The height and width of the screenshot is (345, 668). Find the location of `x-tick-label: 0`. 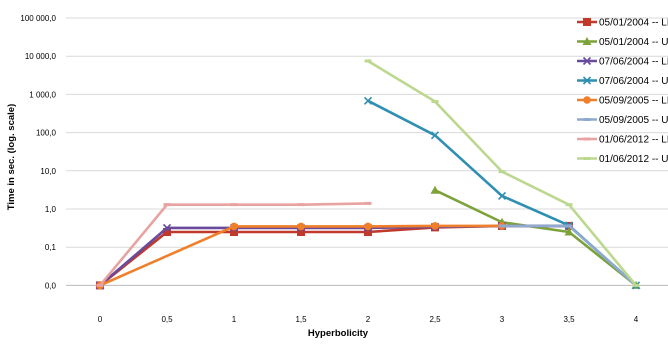

x-tick-label: 0 is located at coordinates (100, 319).